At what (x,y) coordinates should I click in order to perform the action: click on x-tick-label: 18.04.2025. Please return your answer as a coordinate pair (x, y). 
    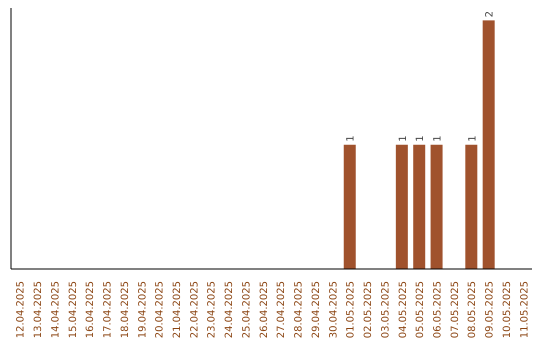
    Looking at the image, I should click on (125, 309).